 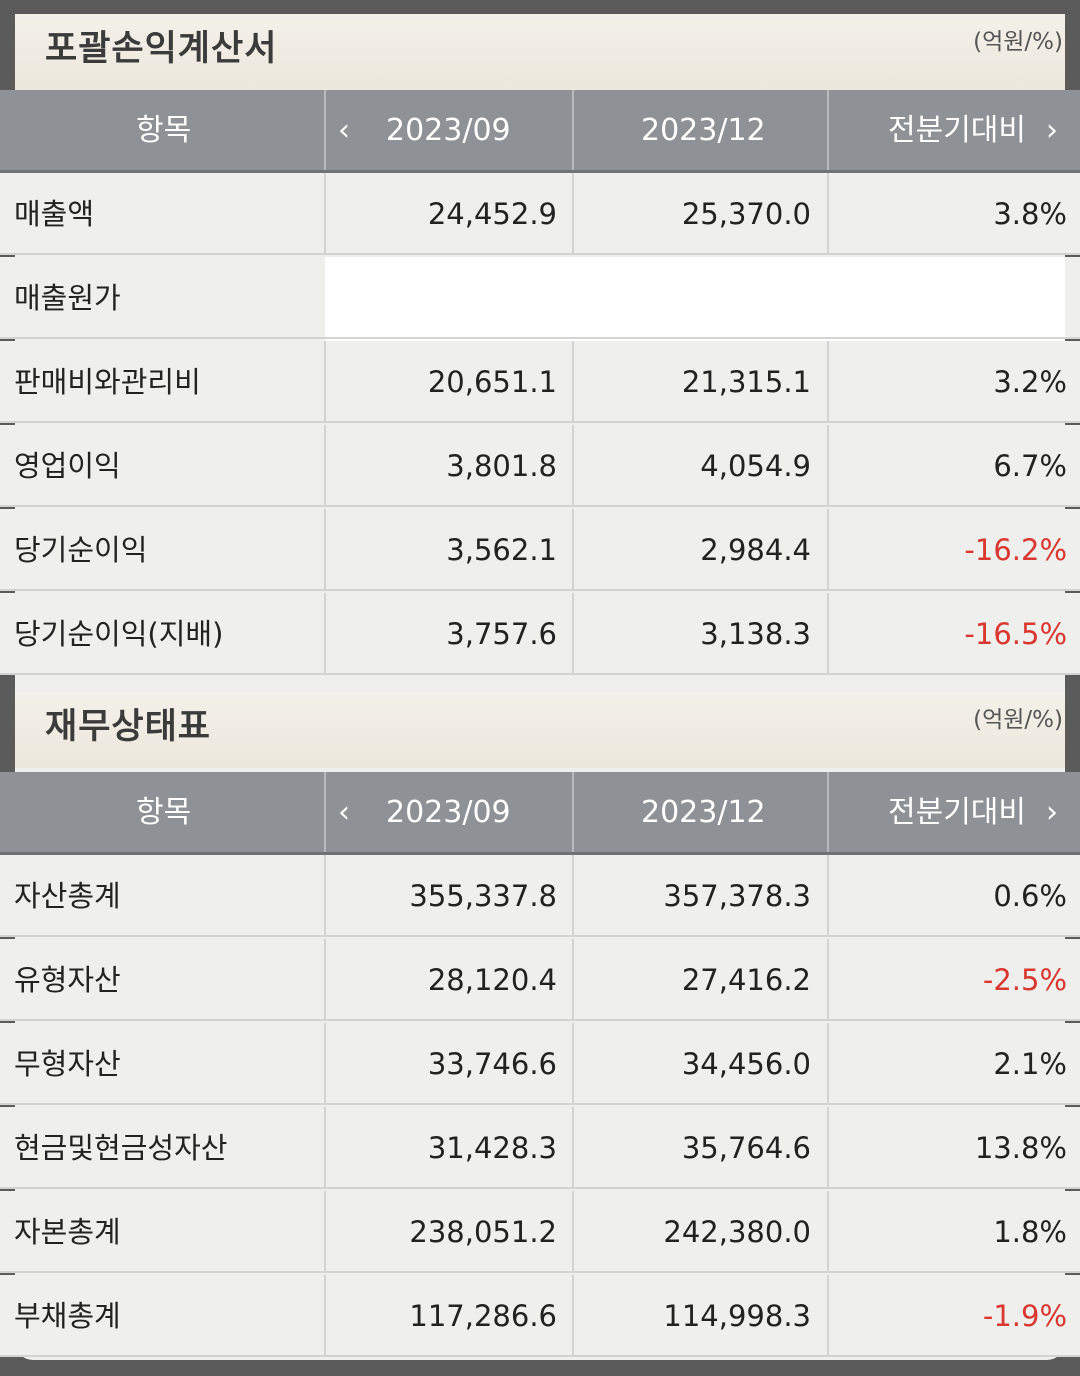 I want to click on table-row: 부채총계 117,286.6 114,998.3 -1.9%, so click(x=540, y=1316).